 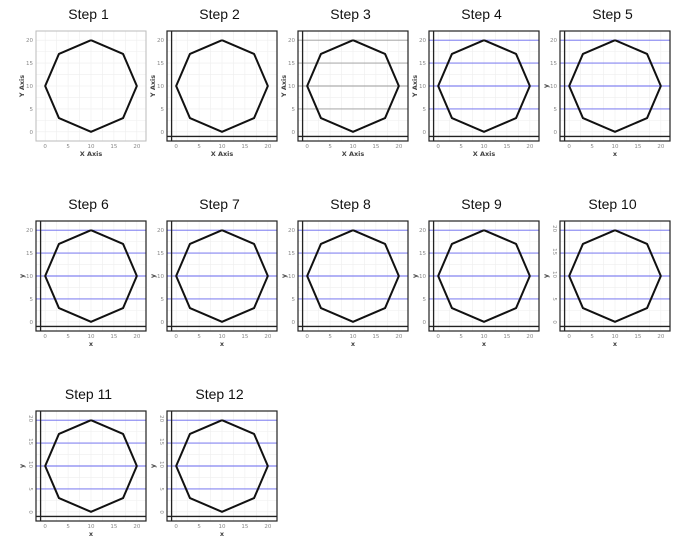 I want to click on chart-title: Step 9, so click(x=481, y=204).